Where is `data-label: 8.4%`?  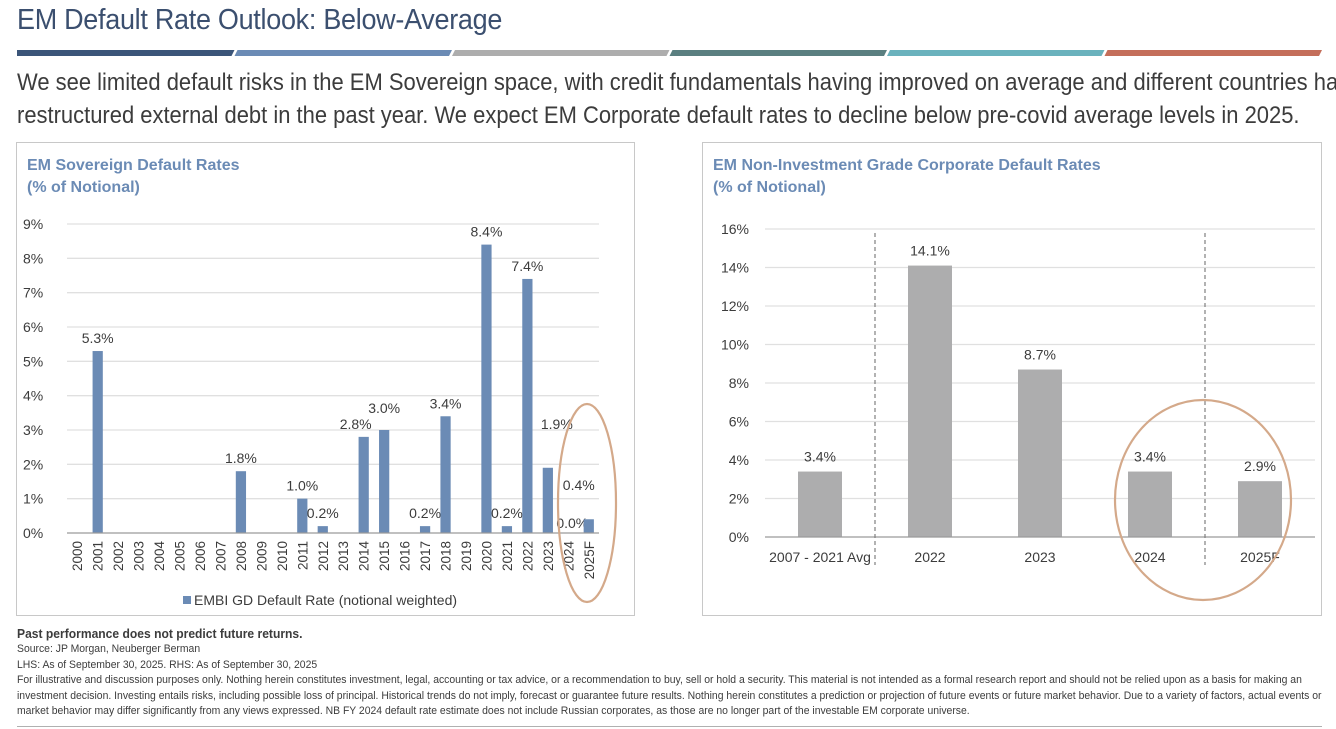 data-label: 8.4% is located at coordinates (487, 232).